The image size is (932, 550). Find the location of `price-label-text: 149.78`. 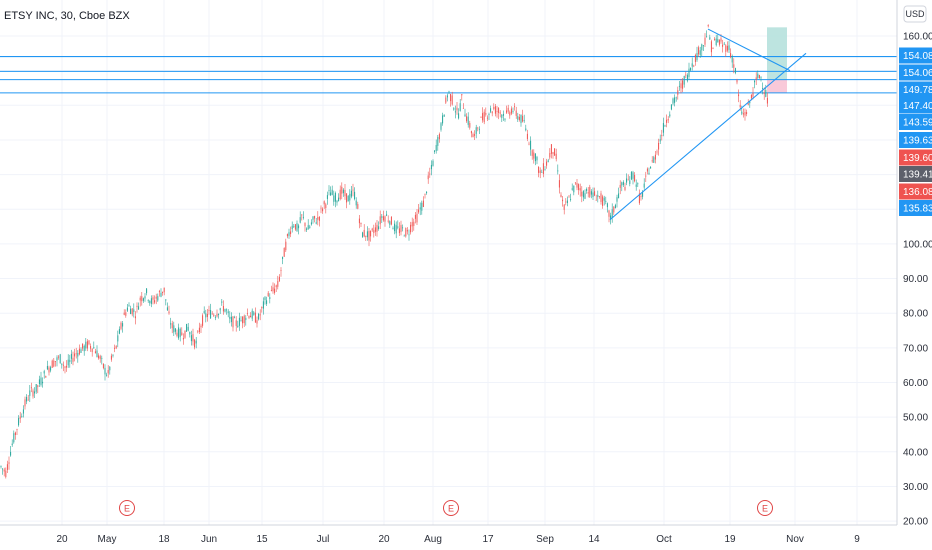

price-label-text: 149.78 is located at coordinates (917, 90).